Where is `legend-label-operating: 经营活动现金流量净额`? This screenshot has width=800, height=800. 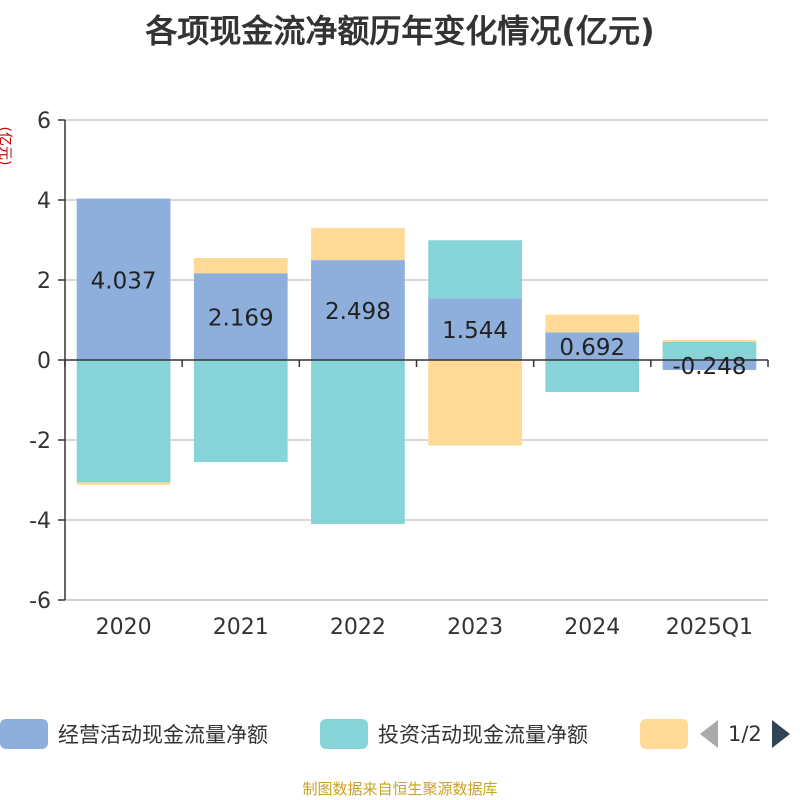 legend-label-operating: 经营活动现金流量净额 is located at coordinates (163, 735).